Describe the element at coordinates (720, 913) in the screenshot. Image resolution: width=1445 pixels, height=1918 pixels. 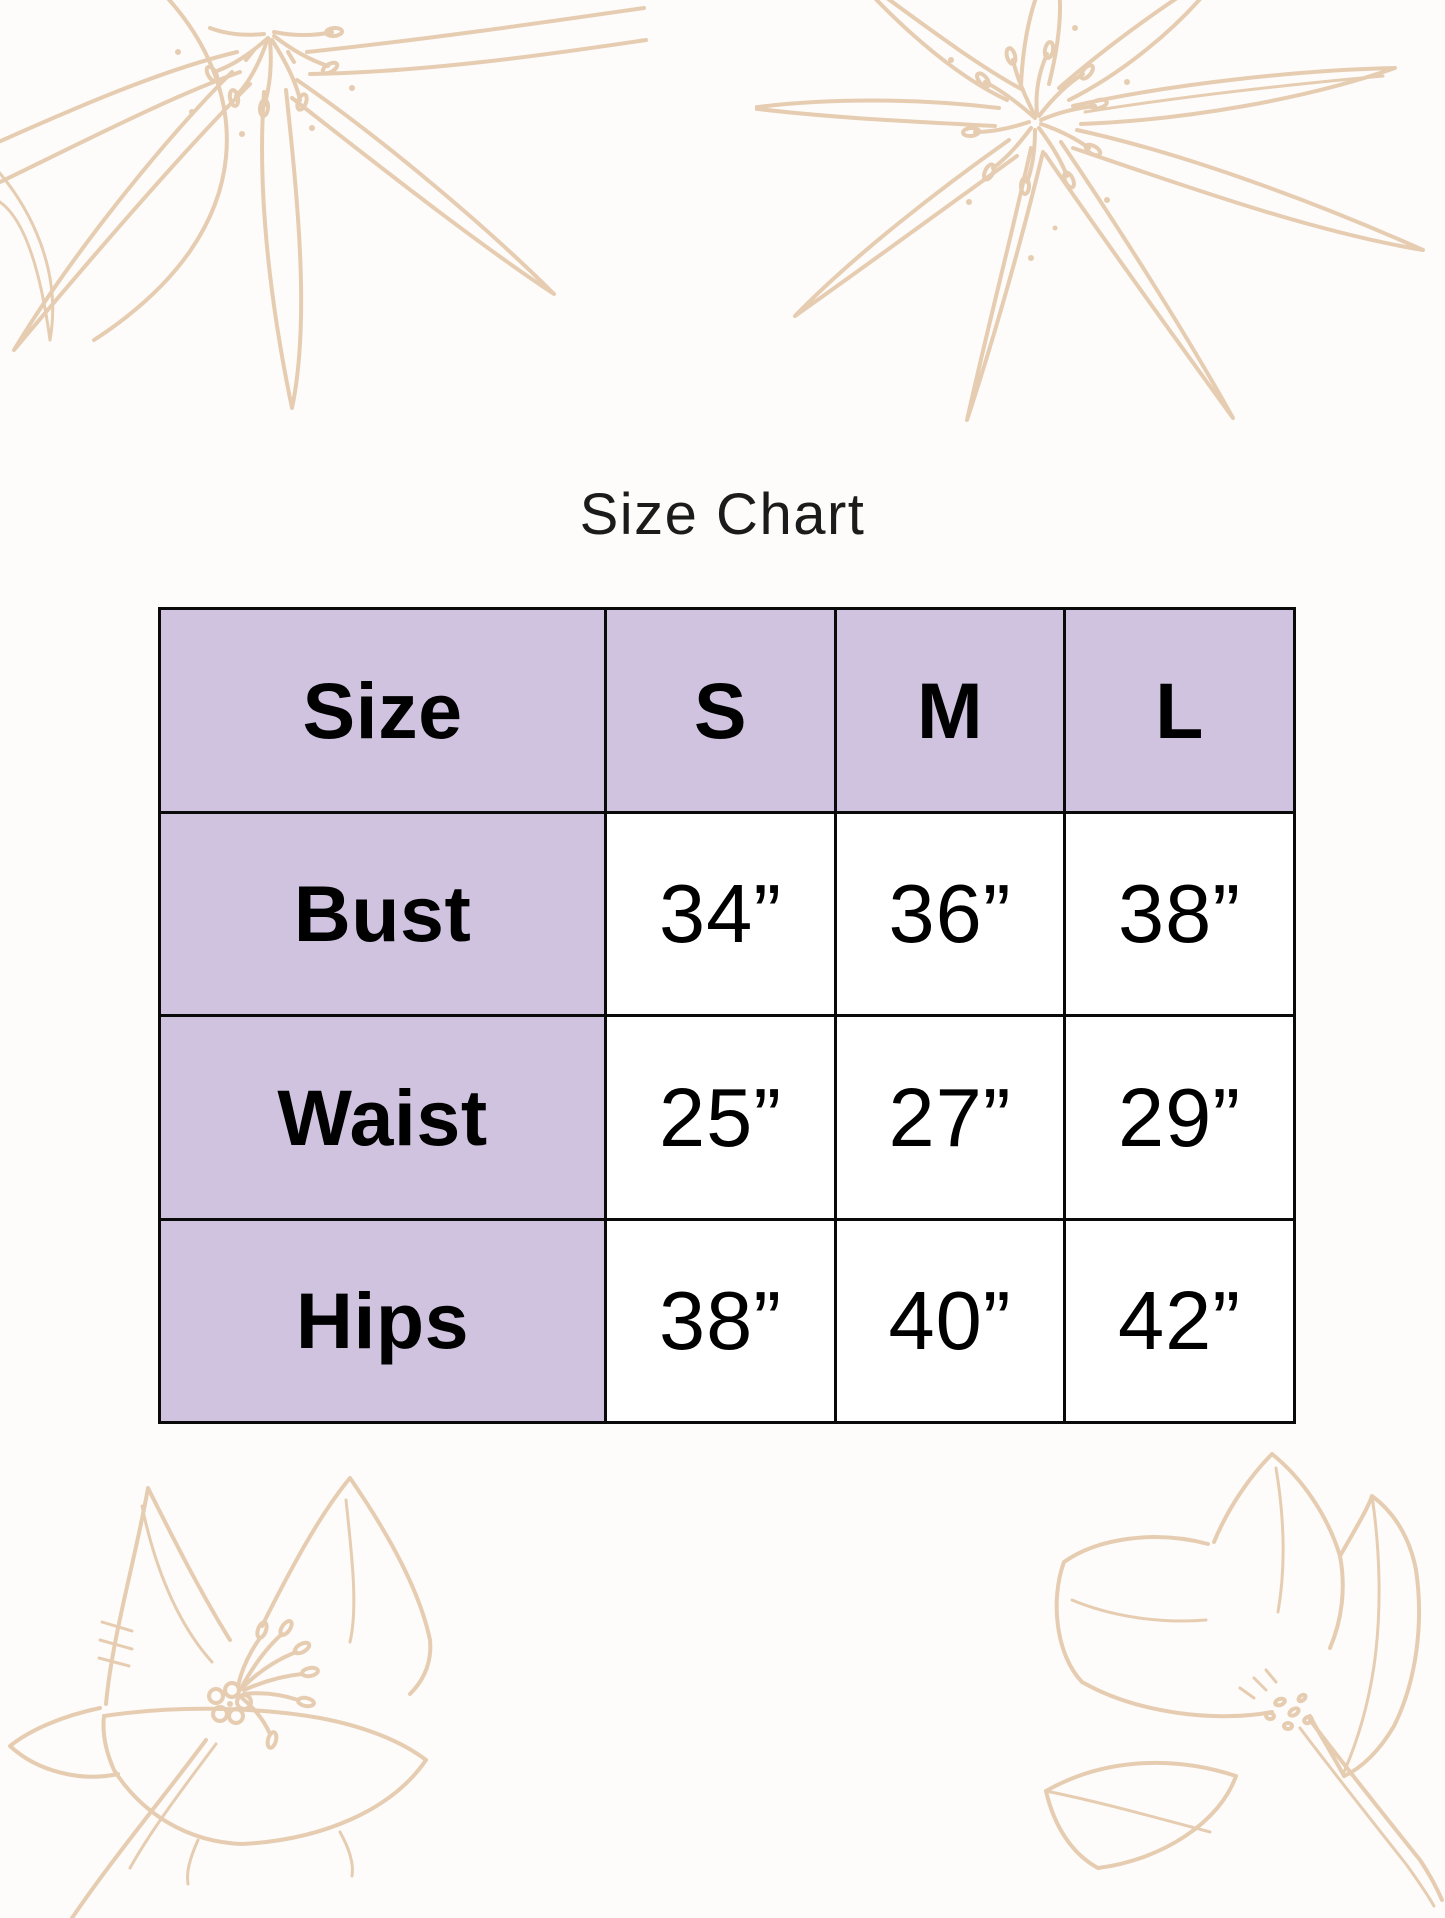
I see `cell-bust-s: 34”` at that location.